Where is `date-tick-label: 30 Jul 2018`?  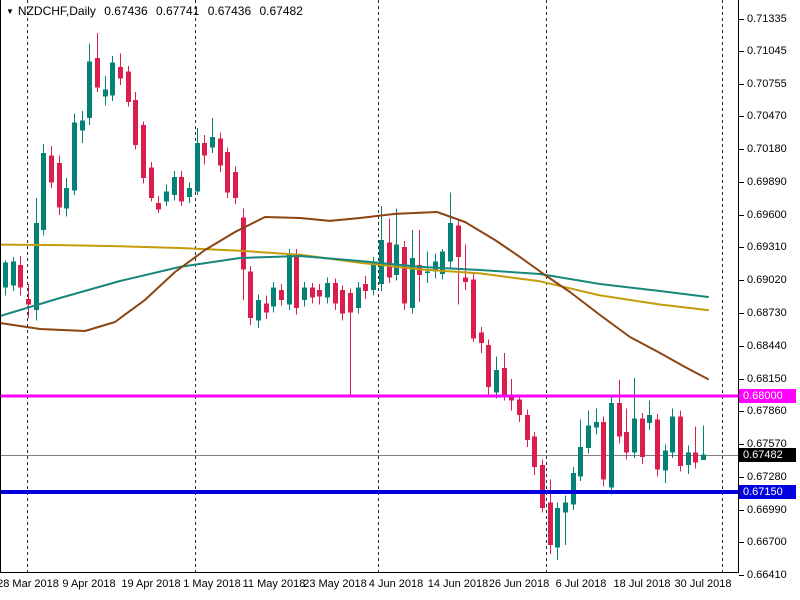
date-tick-label: 30 Jul 2018 is located at coordinates (703, 584).